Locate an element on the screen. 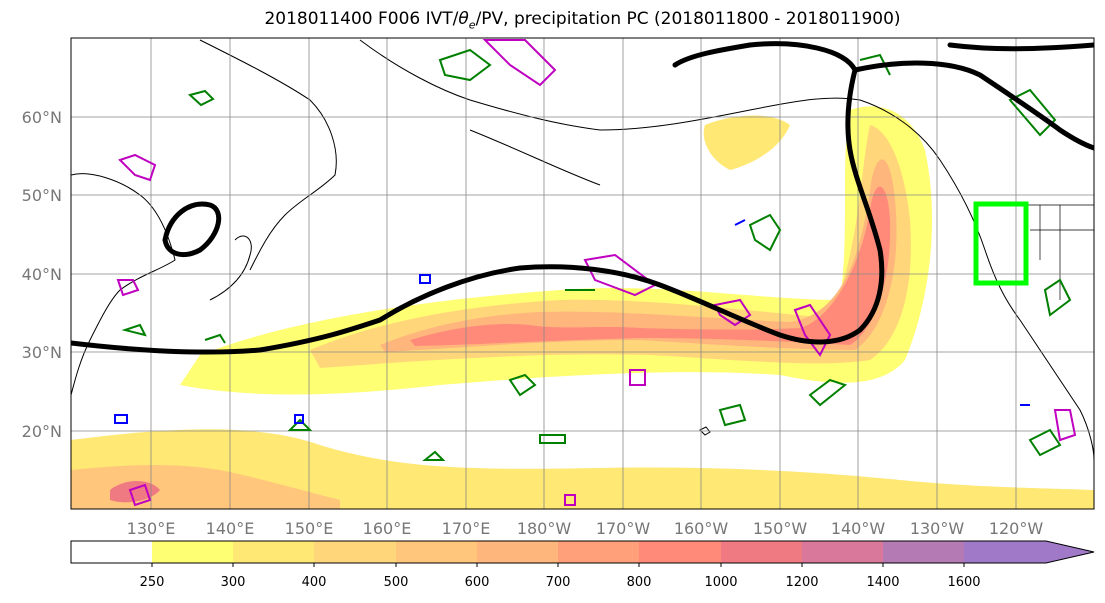 The image size is (1105, 603). lon-label-120w: 120°W is located at coordinates (1016, 528).